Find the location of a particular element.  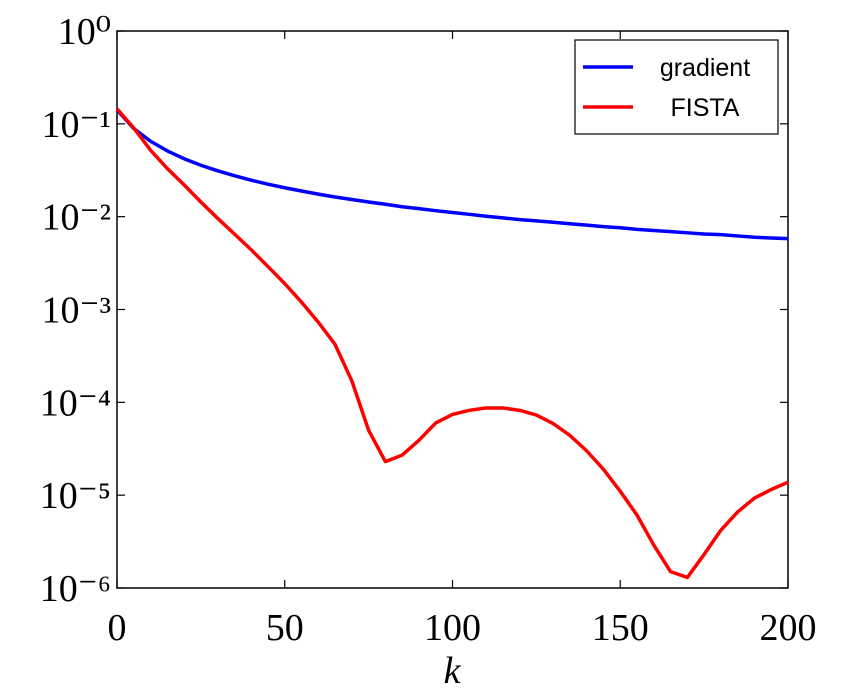

y-tick-label: 10⁻⁴ is located at coordinates (75, 403).